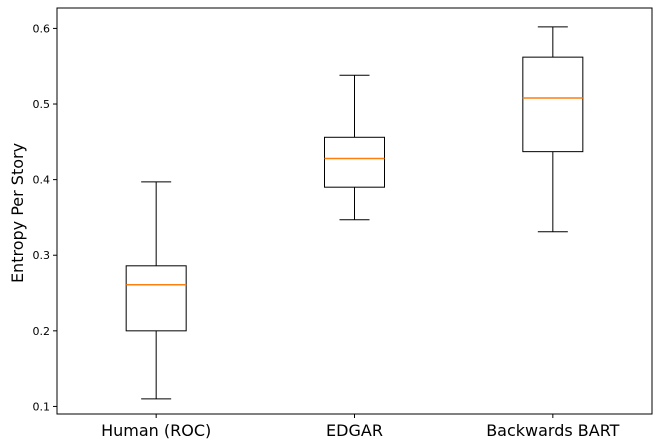 Image resolution: width=657 pixels, height=444 pixels. Describe the element at coordinates (42, 28) in the screenshot. I see `y-tick-label: 0.6` at that location.